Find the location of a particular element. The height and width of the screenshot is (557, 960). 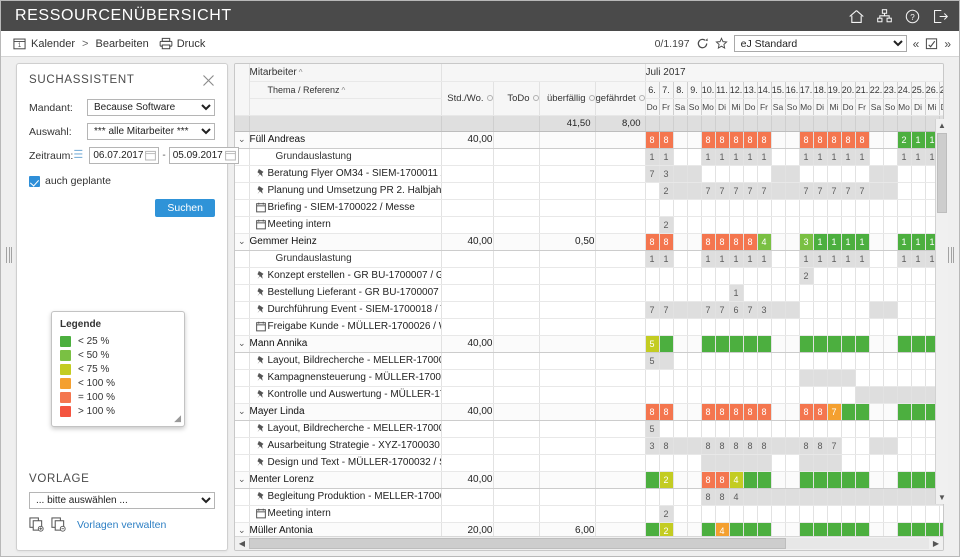

list-menu-icon: ☰ is located at coordinates (78, 155).